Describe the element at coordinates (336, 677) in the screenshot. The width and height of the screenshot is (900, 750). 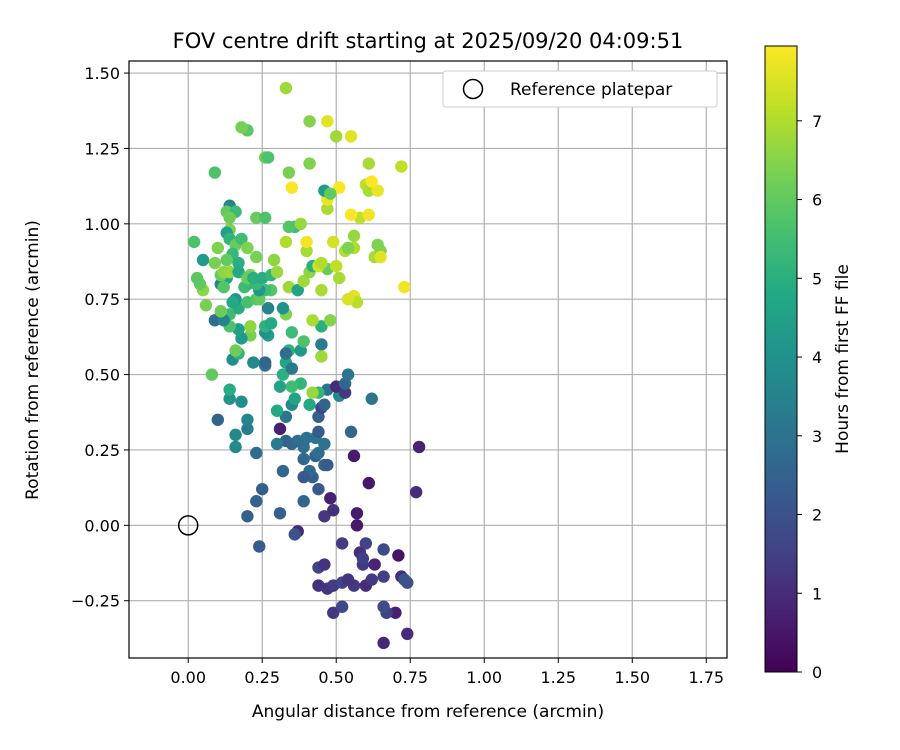
I see `x-tick-label: 0.50` at that location.